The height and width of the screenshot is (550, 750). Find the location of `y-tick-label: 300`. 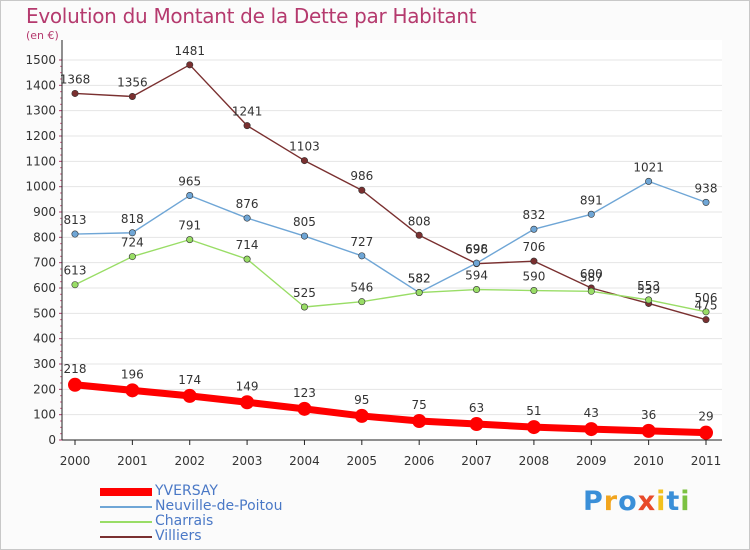

y-tick-label: 300 is located at coordinates (44, 364).